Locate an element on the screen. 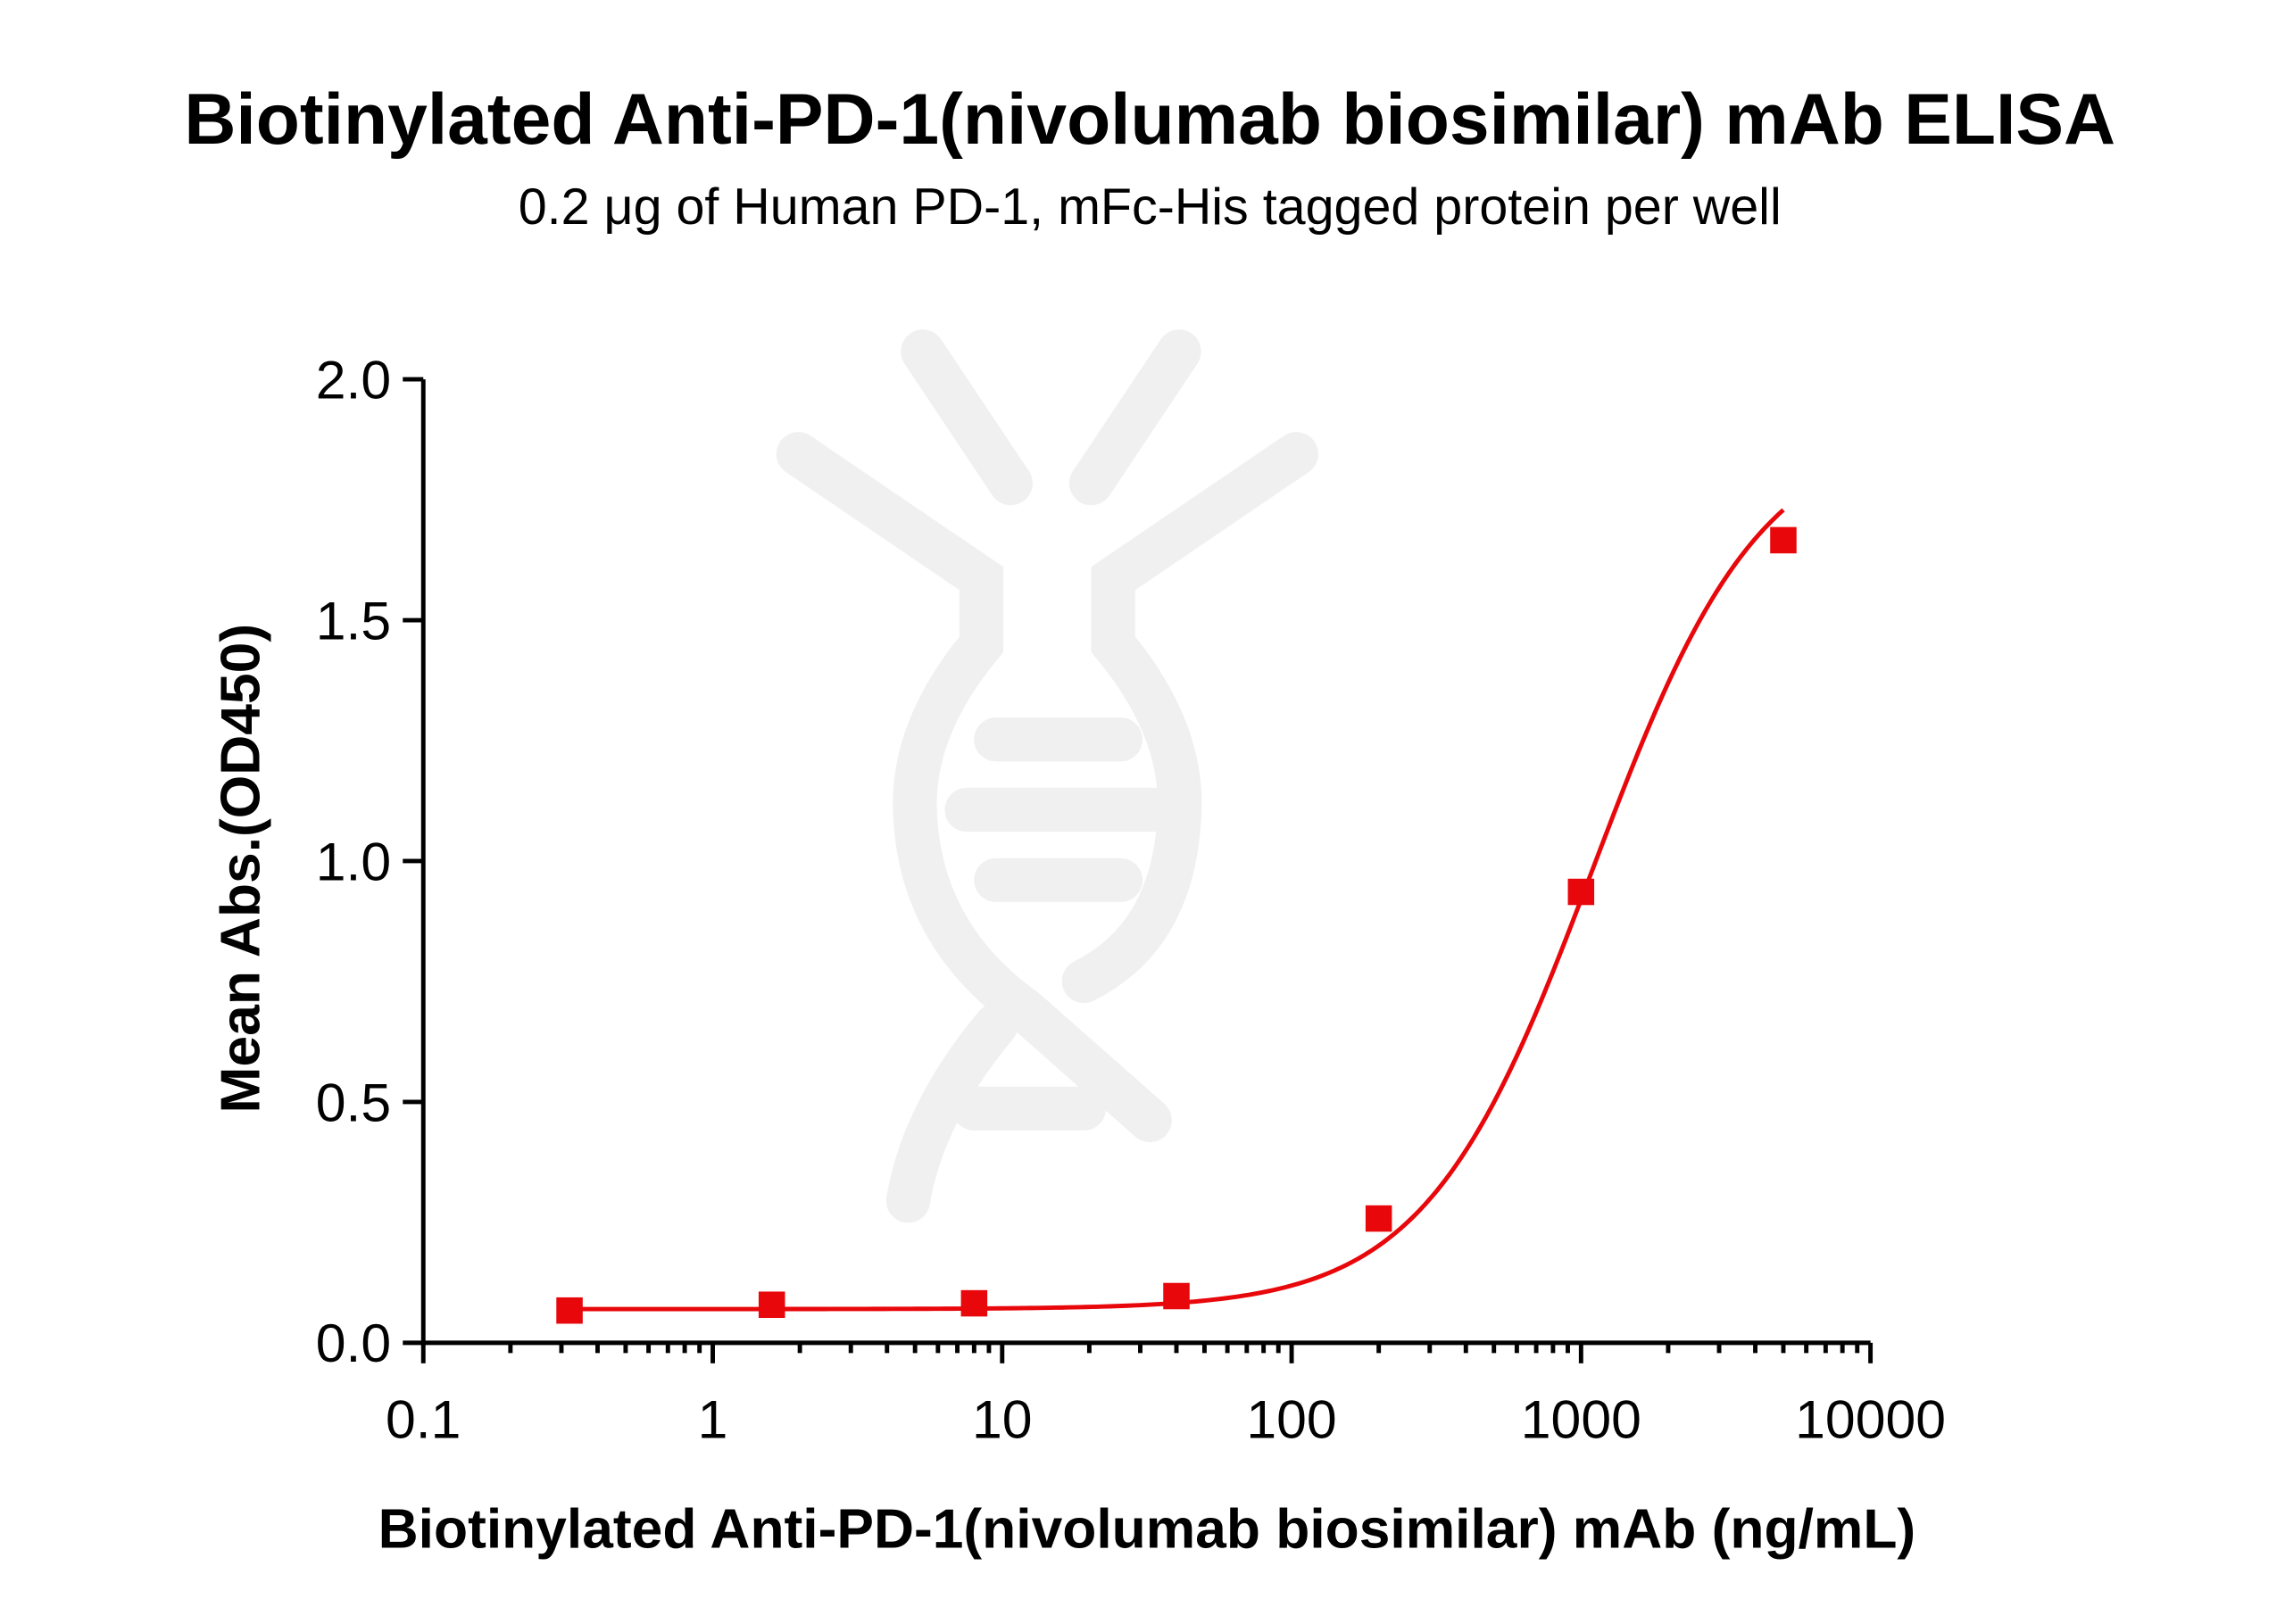 The height and width of the screenshot is (1624, 2285). x-tick-label: 10 is located at coordinates (1002, 1419).